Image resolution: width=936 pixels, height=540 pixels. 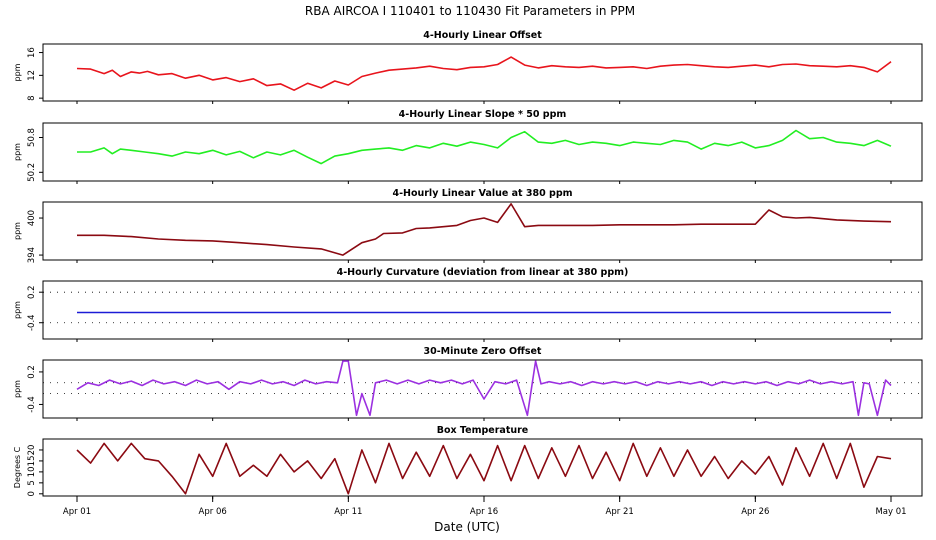 I want to click on y-tick-label: 15, so click(x=32, y=461).